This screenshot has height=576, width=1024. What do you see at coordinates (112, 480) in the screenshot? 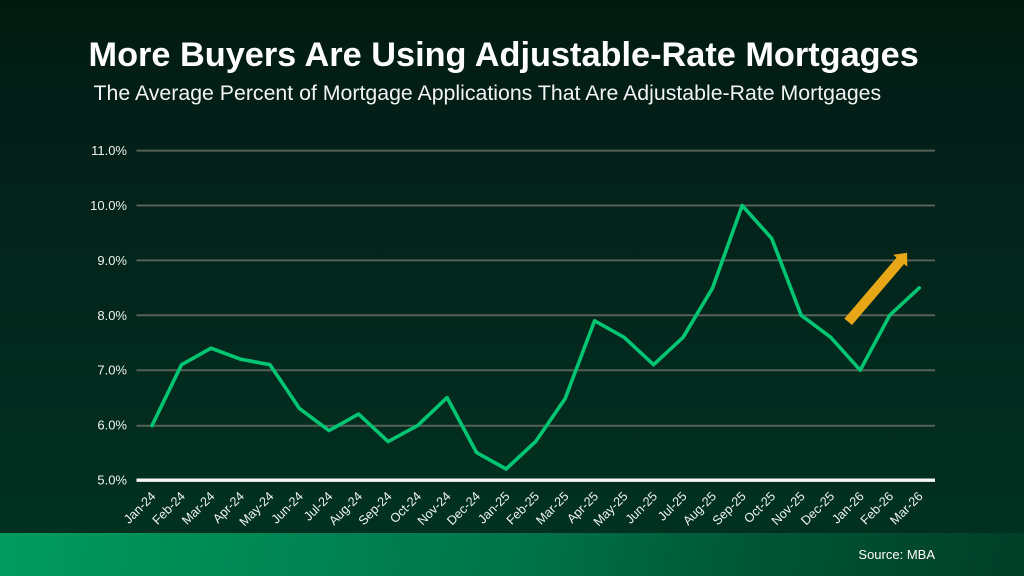
I see `svg-text: 5.0%` at bounding box center [112, 480].